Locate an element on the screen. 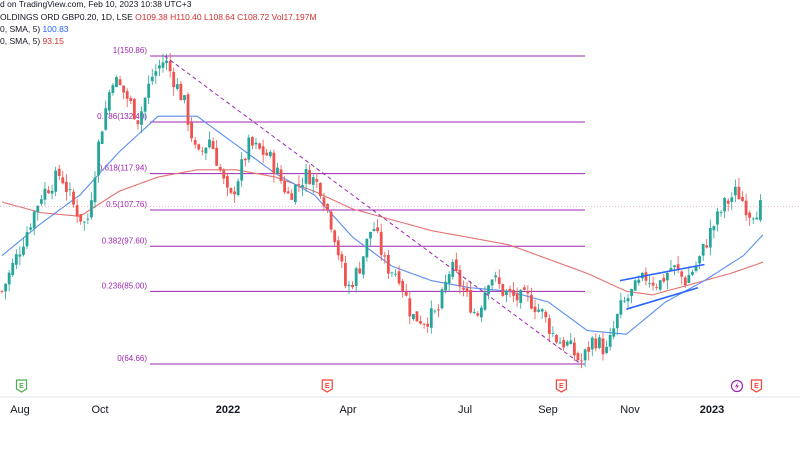 The width and height of the screenshot is (800, 450). x-tick-label: 2022 is located at coordinates (228, 410).